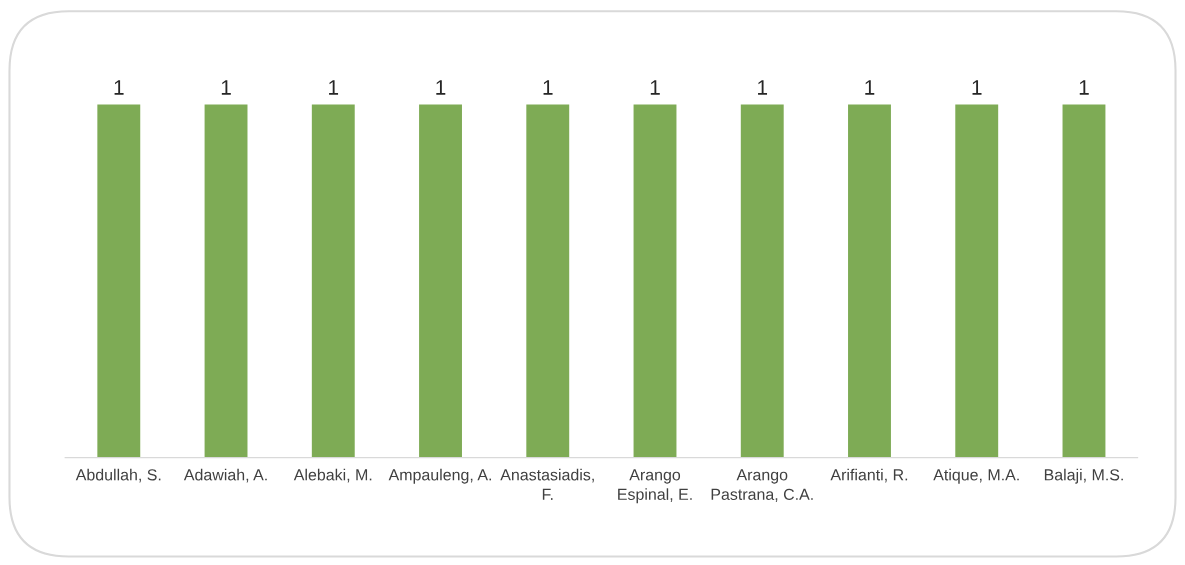 The width and height of the screenshot is (1185, 565). Describe the element at coordinates (655, 486) in the screenshot. I see `x-tick-label: Arango Espinal, E.` at that location.